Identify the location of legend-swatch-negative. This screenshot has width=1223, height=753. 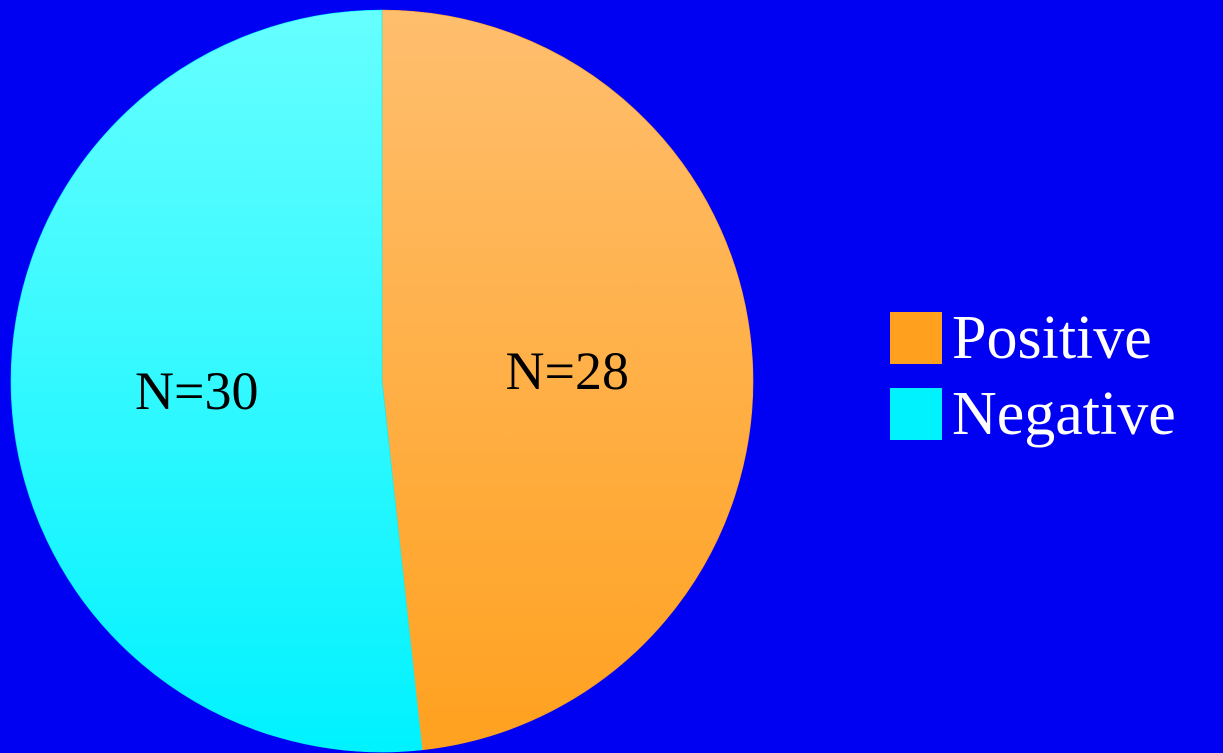
(916, 414).